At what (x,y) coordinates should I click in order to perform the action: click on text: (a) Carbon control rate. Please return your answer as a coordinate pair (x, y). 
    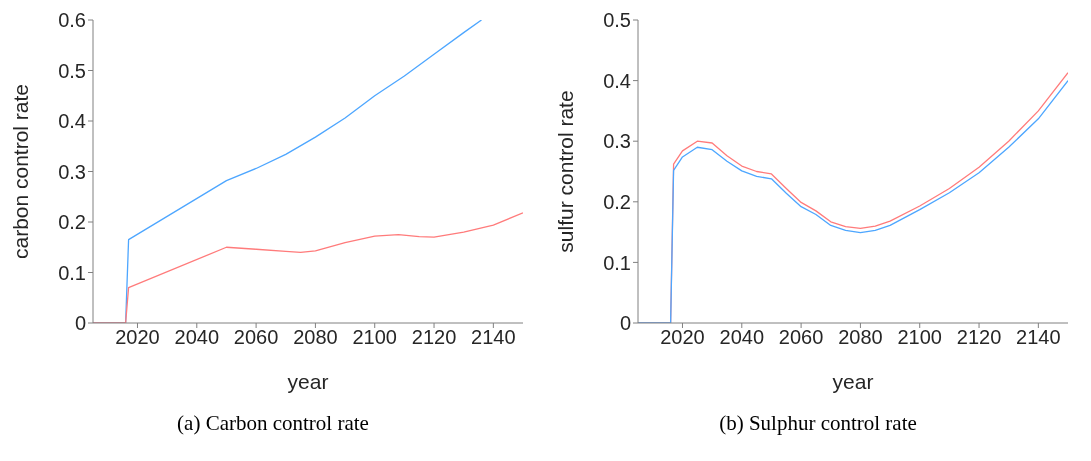
    Looking at the image, I should click on (273, 423).